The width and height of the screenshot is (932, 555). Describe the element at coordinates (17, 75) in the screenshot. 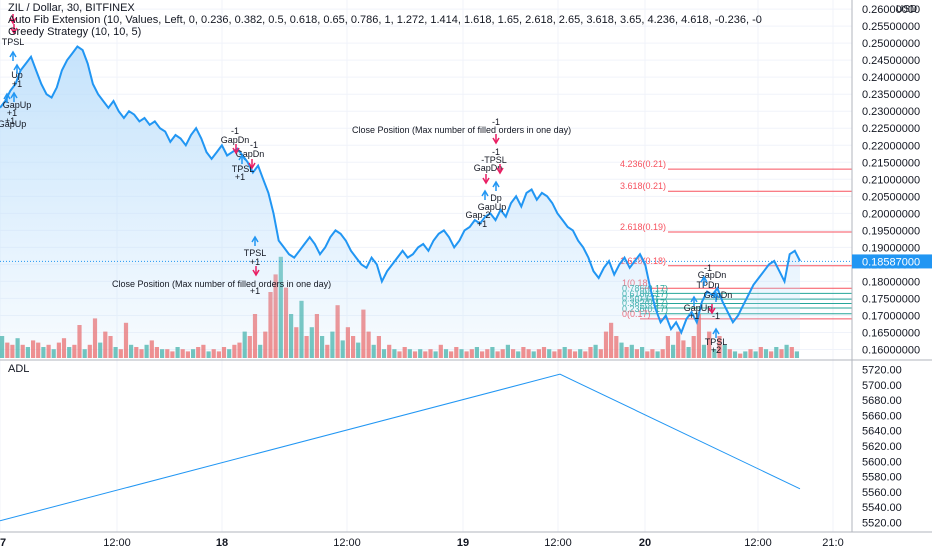

I see `trade-label: Up` at that location.